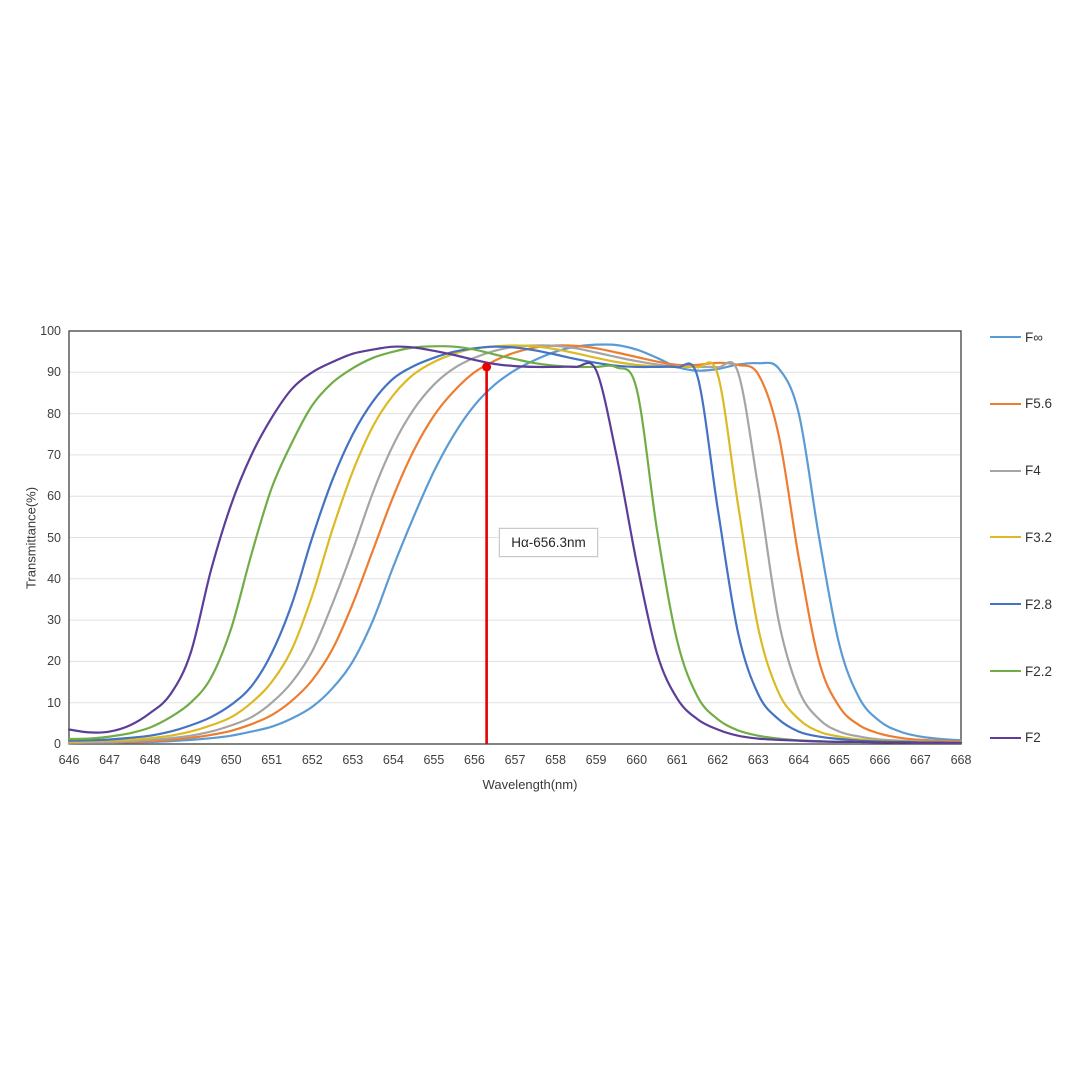 This screenshot has height=1088, width=1088. I want to click on y-tick-label-80: 80, so click(54, 413).